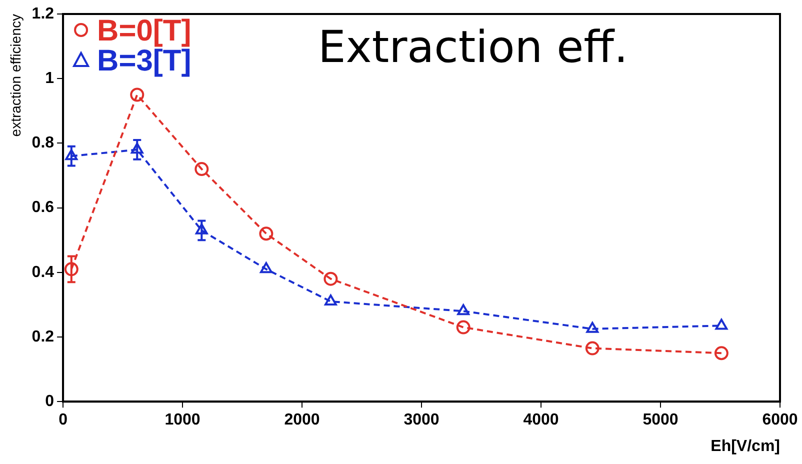  Describe the element at coordinates (422, 420) in the screenshot. I see `x-tick-label: 3000` at that location.